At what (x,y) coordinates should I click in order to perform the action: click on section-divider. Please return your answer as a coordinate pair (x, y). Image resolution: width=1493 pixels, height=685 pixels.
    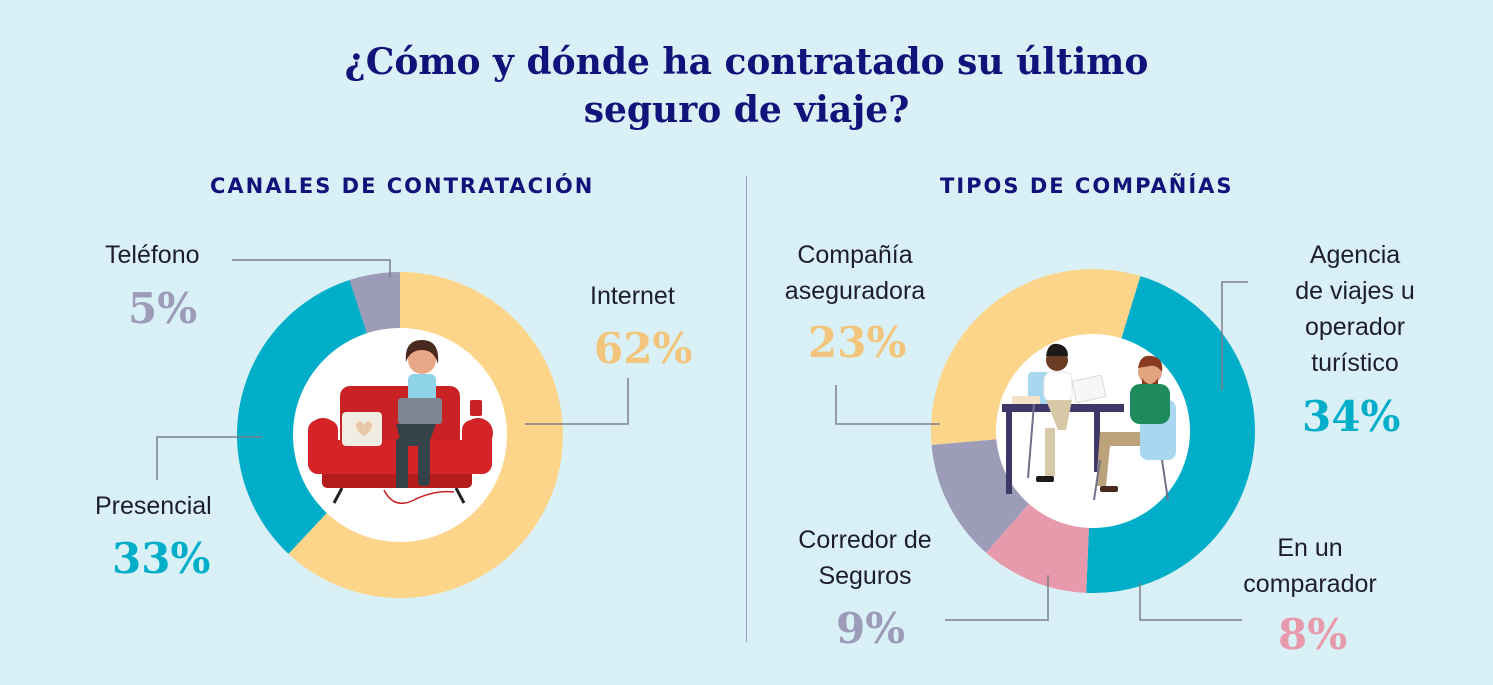
    Looking at the image, I should click on (746, 409).